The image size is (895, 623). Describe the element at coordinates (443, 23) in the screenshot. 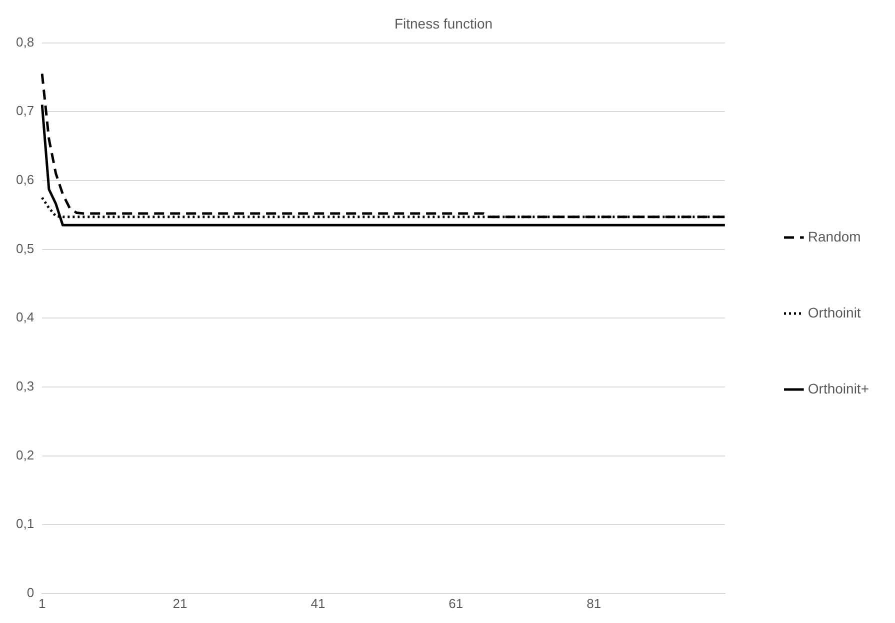

I see `chart-title: Fitness function` at that location.